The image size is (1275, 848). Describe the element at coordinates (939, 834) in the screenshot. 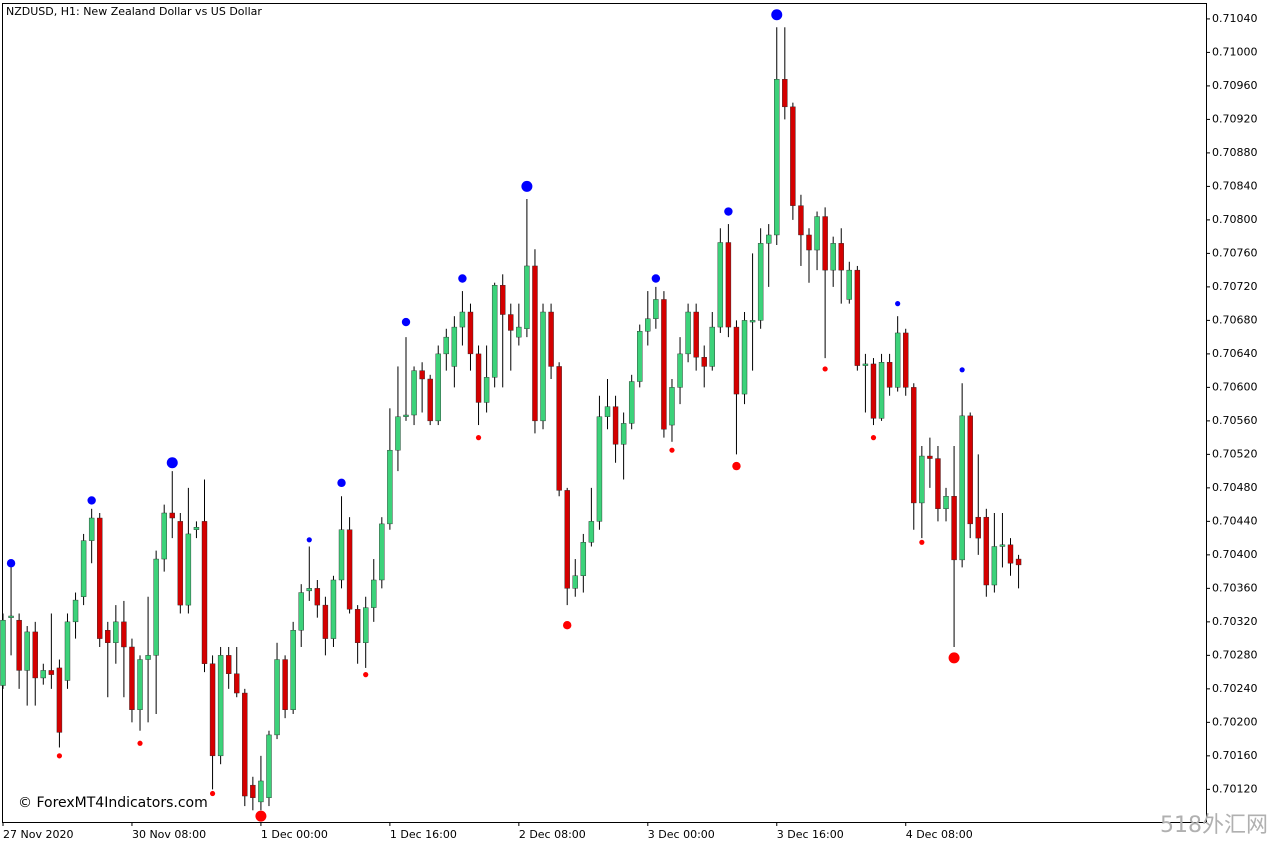

I see `x-tick-label: 4 Dec 08:00` at that location.